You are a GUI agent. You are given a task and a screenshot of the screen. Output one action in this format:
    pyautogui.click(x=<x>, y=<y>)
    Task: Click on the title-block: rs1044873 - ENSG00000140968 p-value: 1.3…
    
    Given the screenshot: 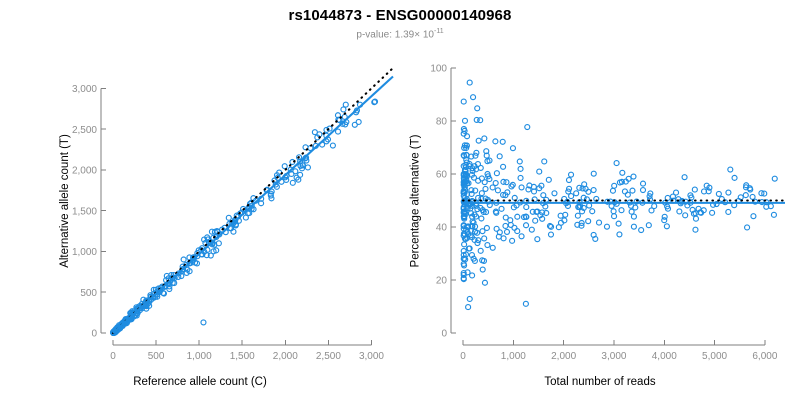 What is the action you would take?
    pyautogui.click(x=400, y=20)
    